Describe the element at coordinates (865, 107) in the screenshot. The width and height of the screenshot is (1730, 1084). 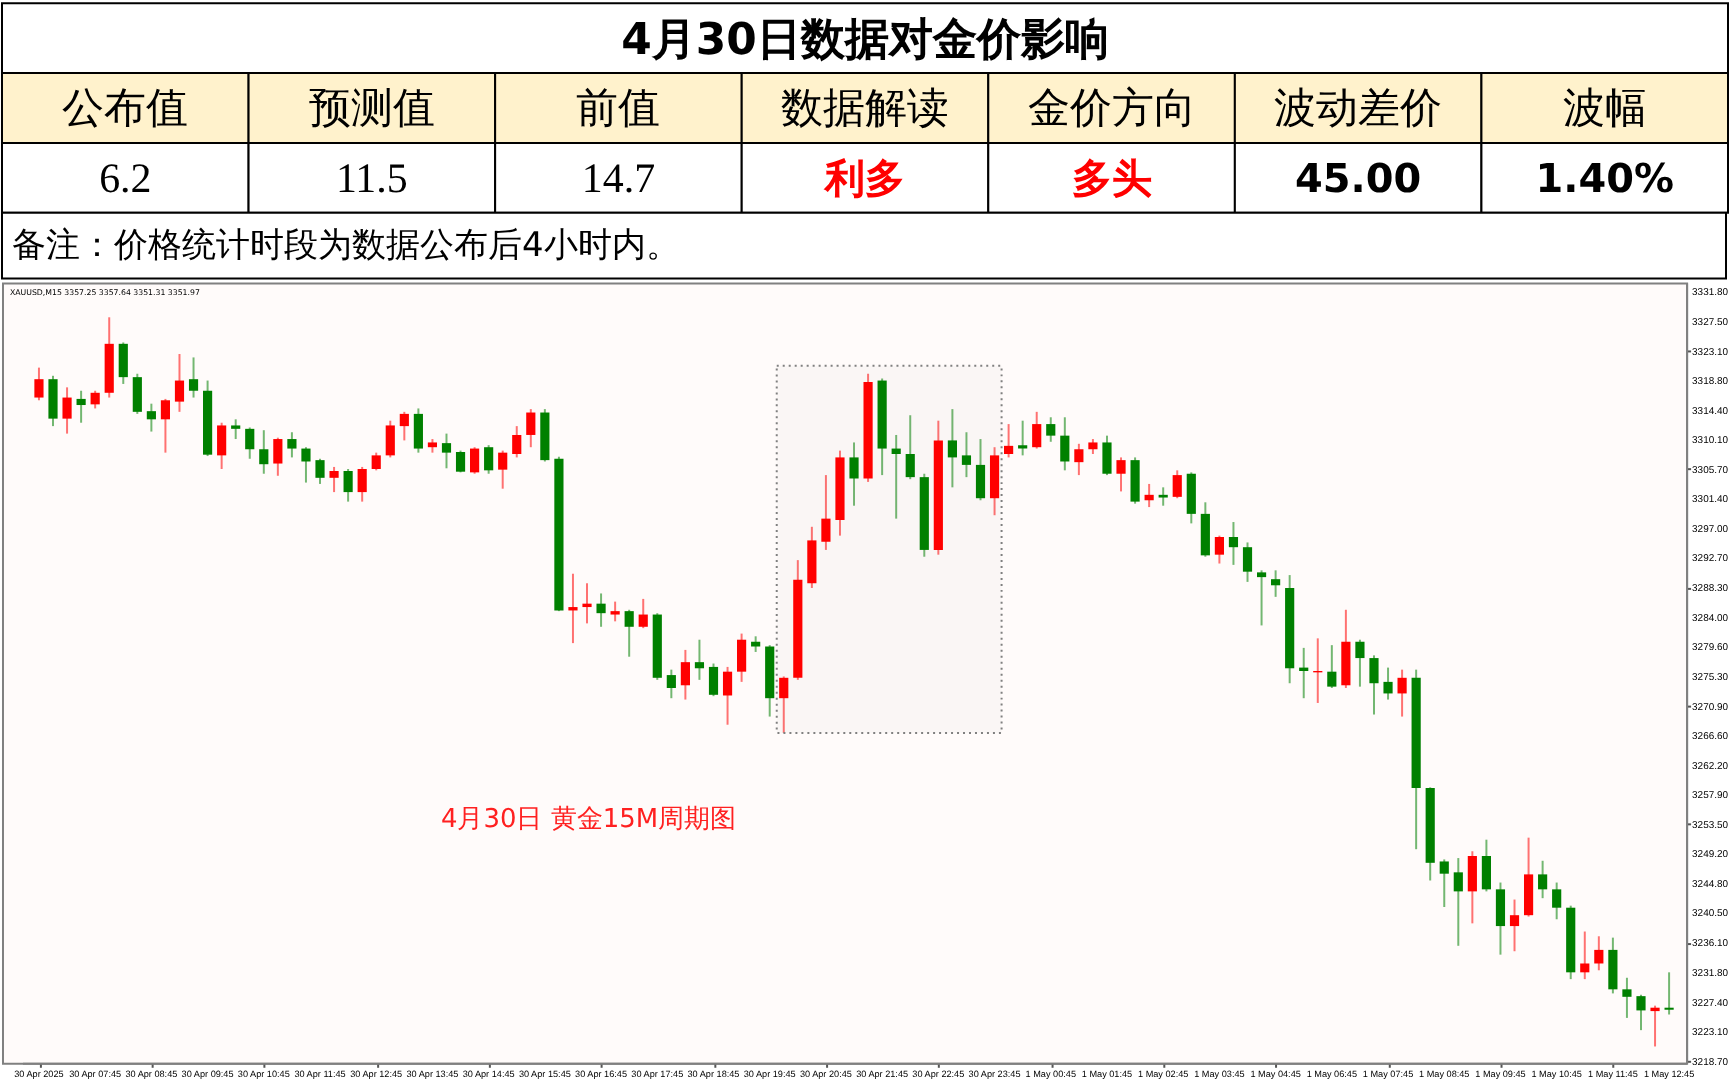
I see `category-label: 数据解读` at that location.